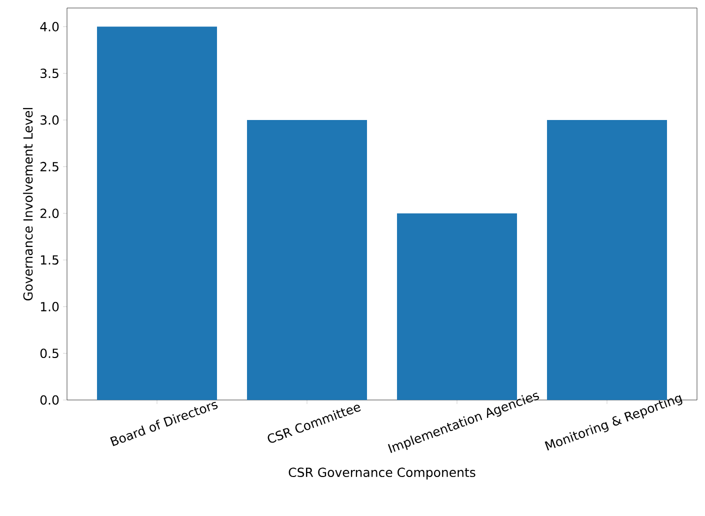 Image resolution: width=705 pixels, height=516 pixels. I want to click on y-tick-label: 4.0, so click(49, 27).